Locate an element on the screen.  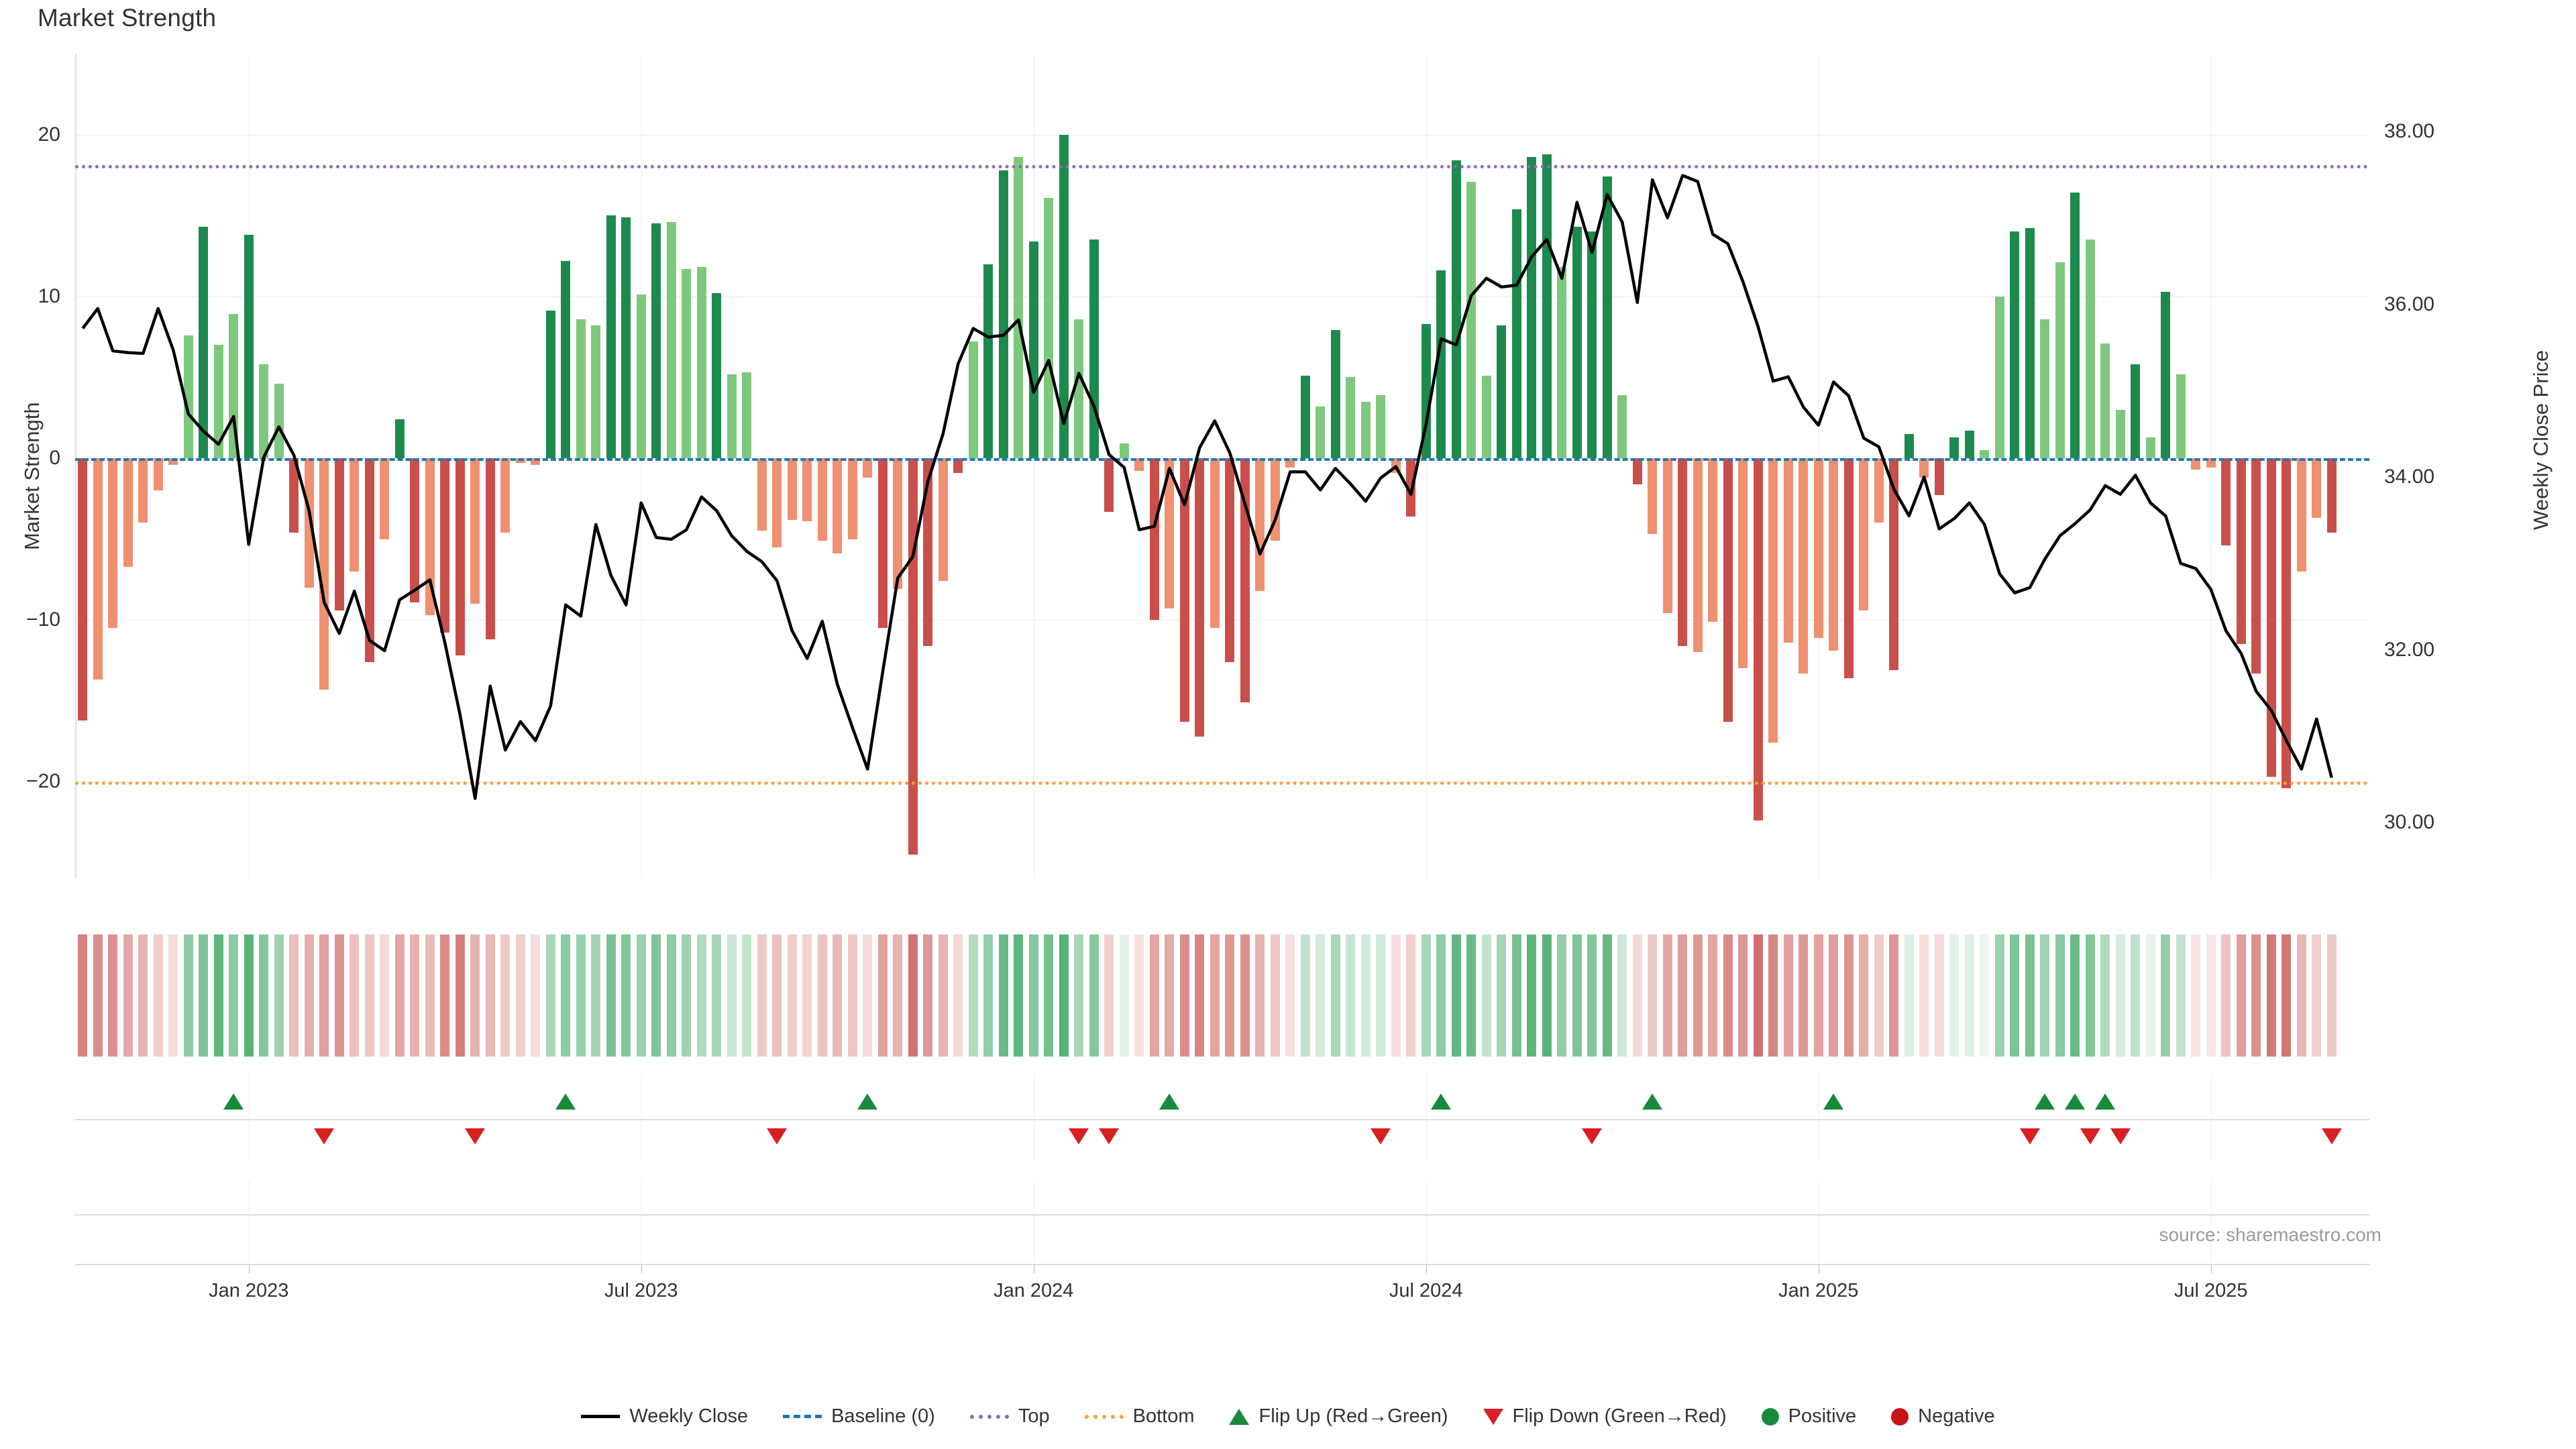
legend-item-positive: Positive is located at coordinates (1808, 1416).